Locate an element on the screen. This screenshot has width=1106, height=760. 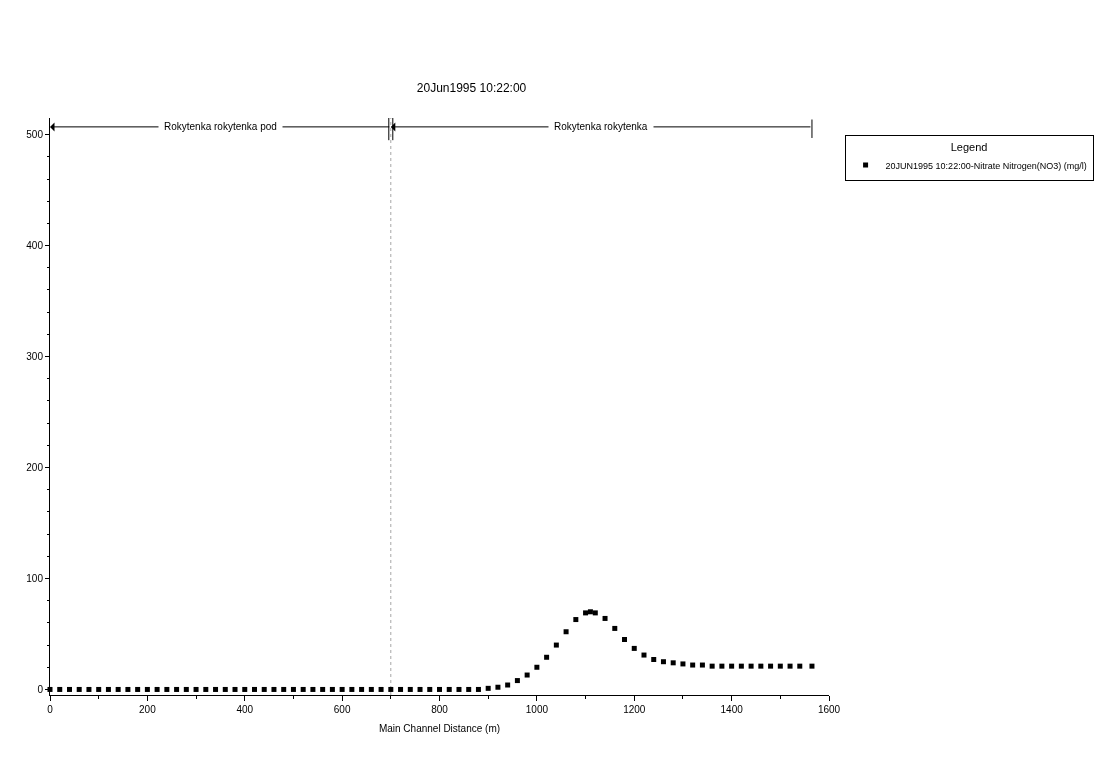
y-tick-label: 500 is located at coordinates (35, 135).